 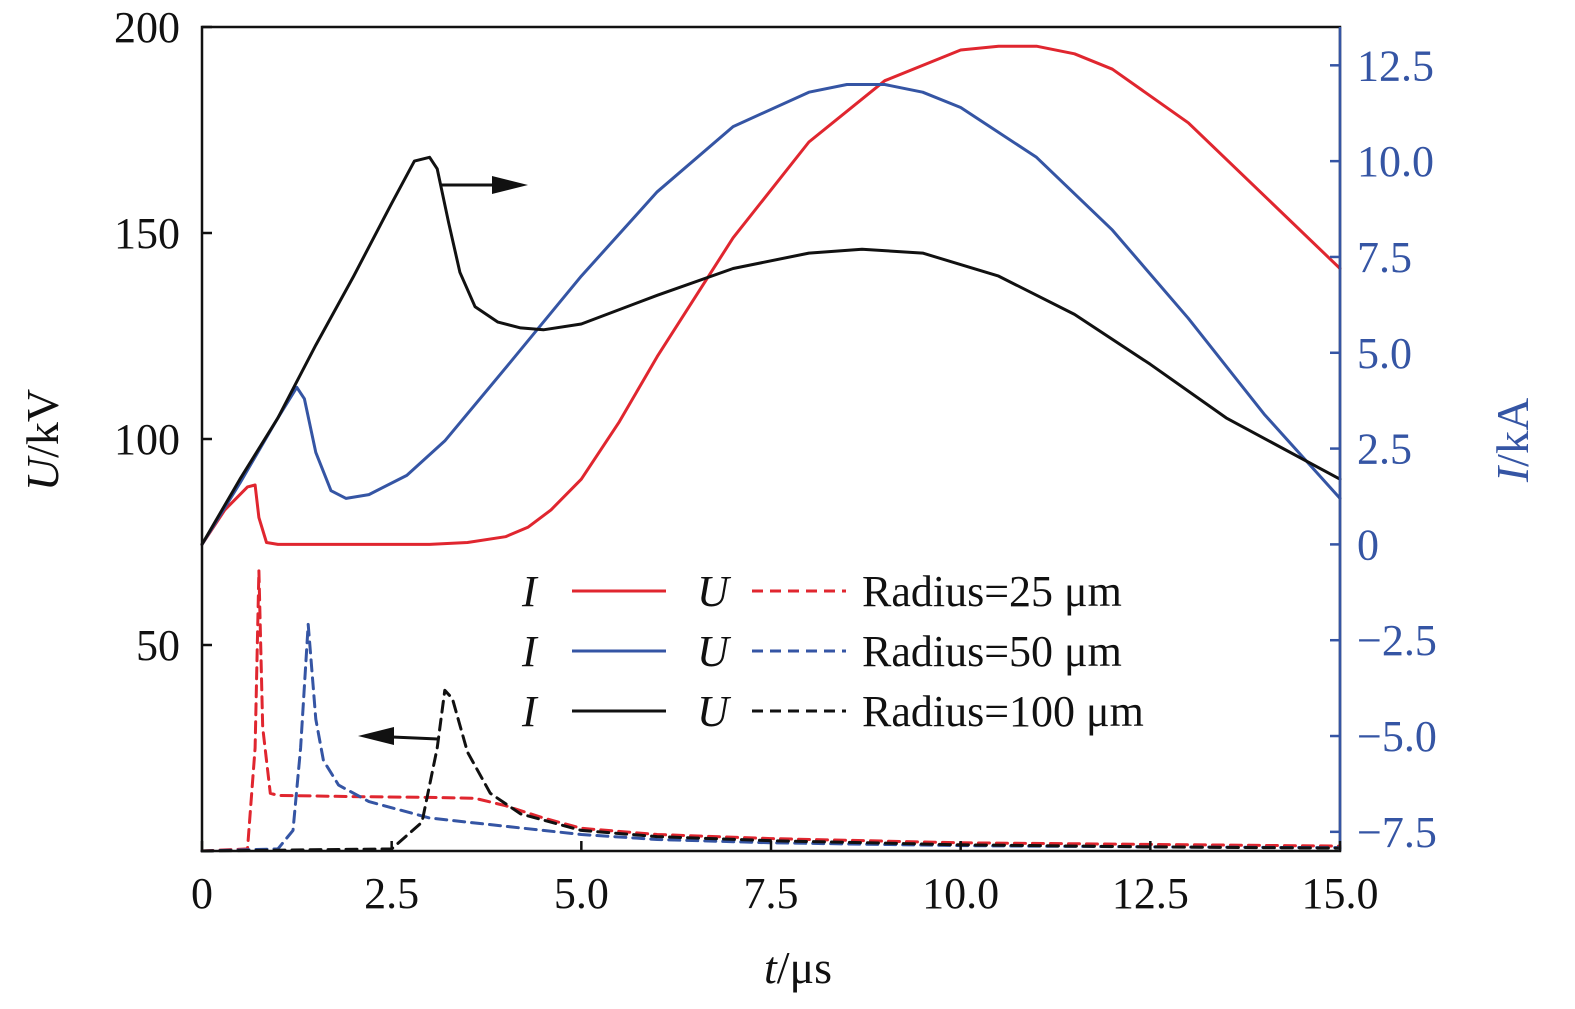 What do you see at coordinates (821, 591) in the screenshot?
I see `legend-entry: I U Radius=25 μm` at bounding box center [821, 591].